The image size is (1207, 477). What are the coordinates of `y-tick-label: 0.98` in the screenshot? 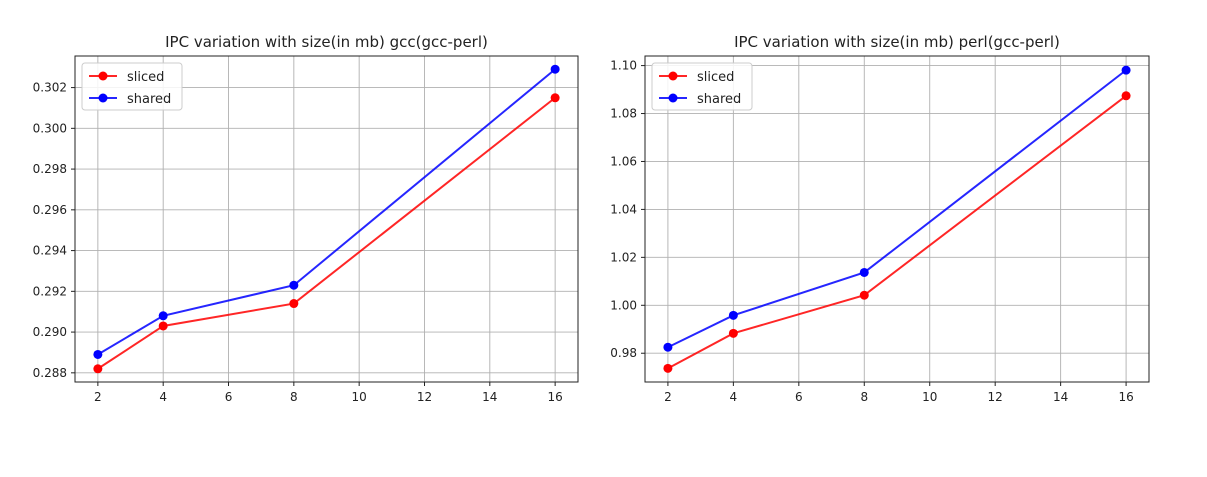 It's located at (623, 353).